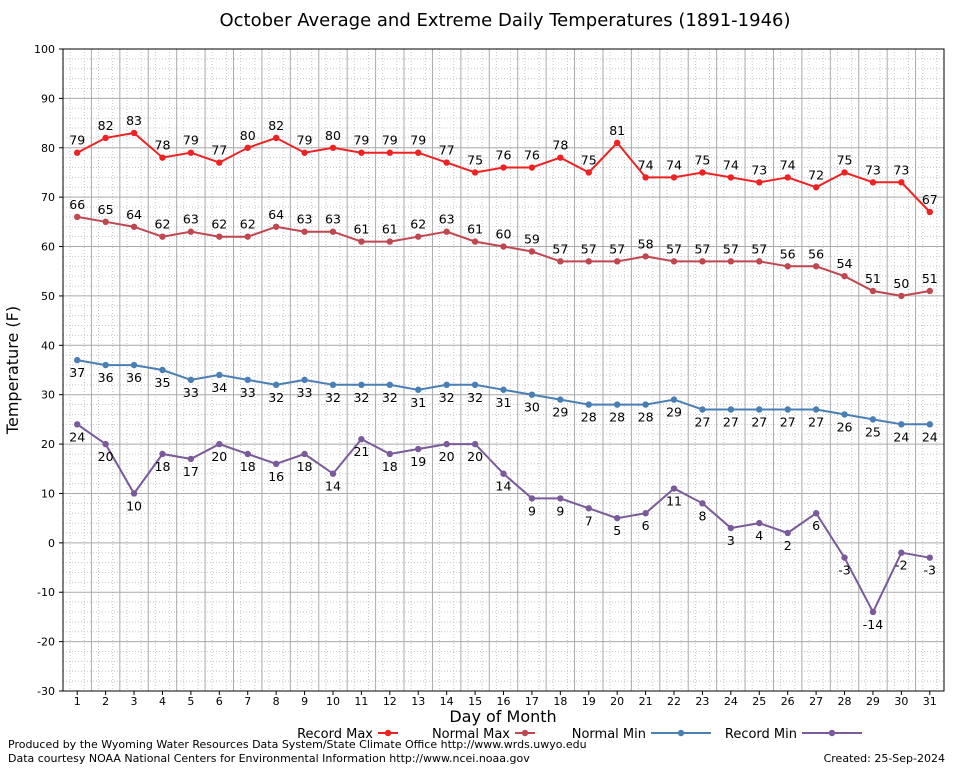 This screenshot has height=768, width=954. I want to click on record-max-data-label: 76, so click(504, 155).